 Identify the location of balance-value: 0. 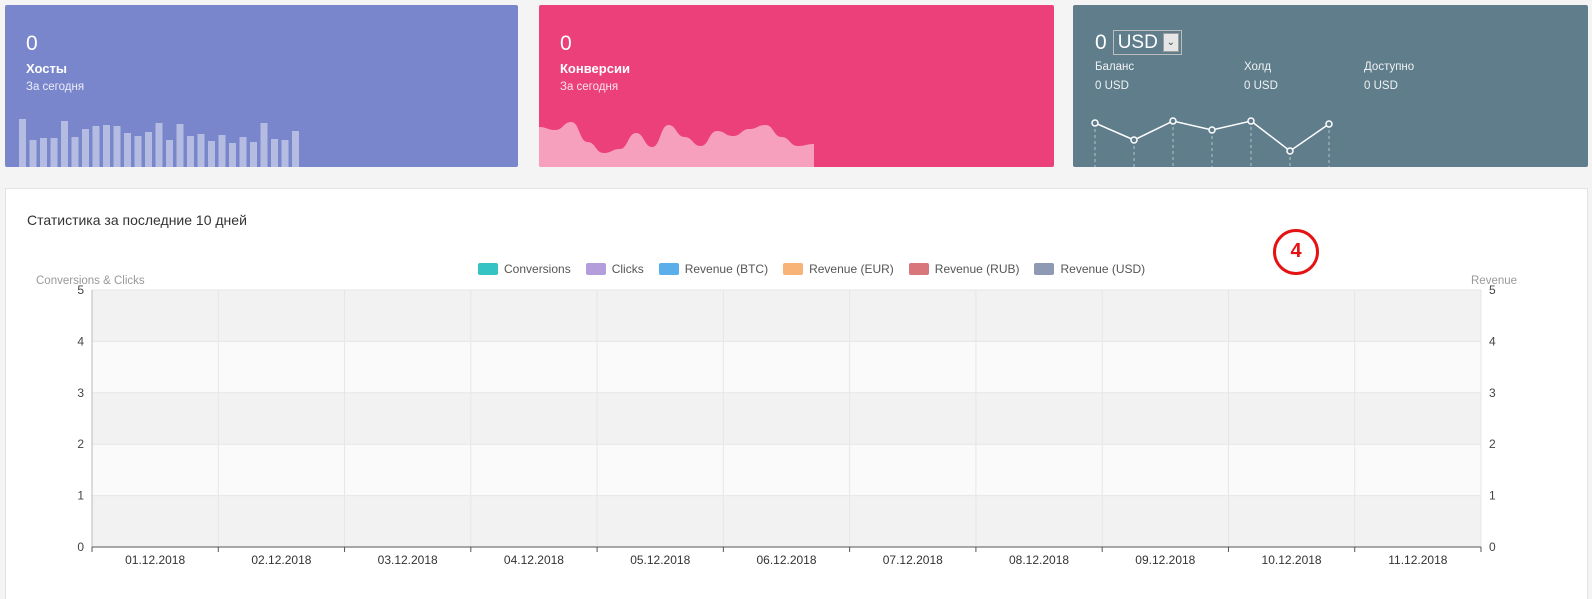
(1101, 42).